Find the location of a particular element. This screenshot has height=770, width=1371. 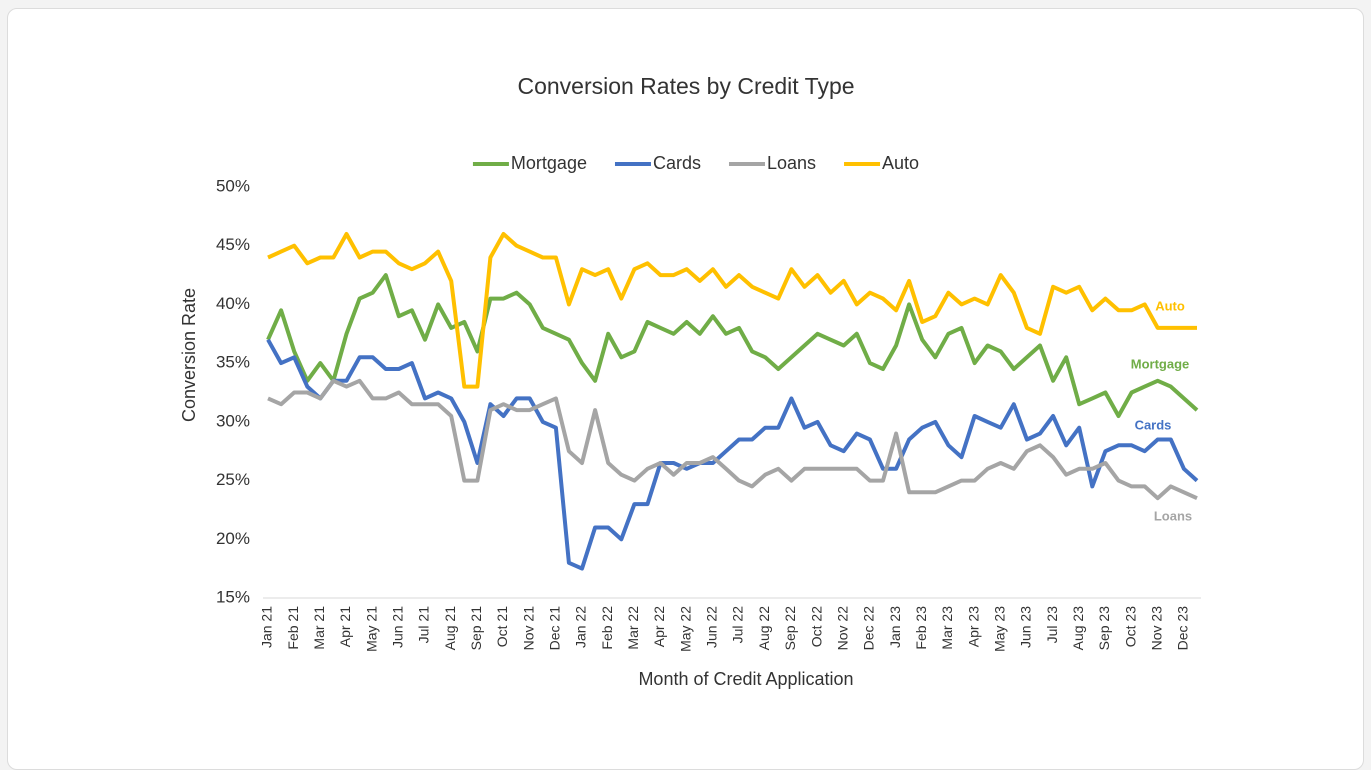

y-tick-label: 40% is located at coordinates (233, 303).